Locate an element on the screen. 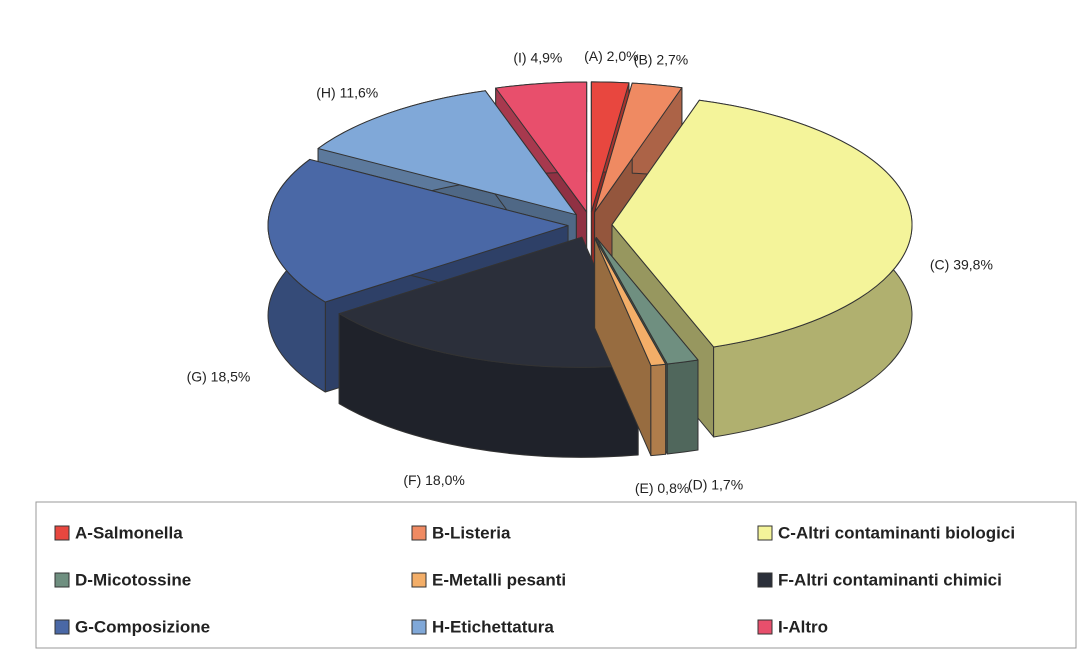  legend-label: H-Etichettatura is located at coordinates (493, 626).